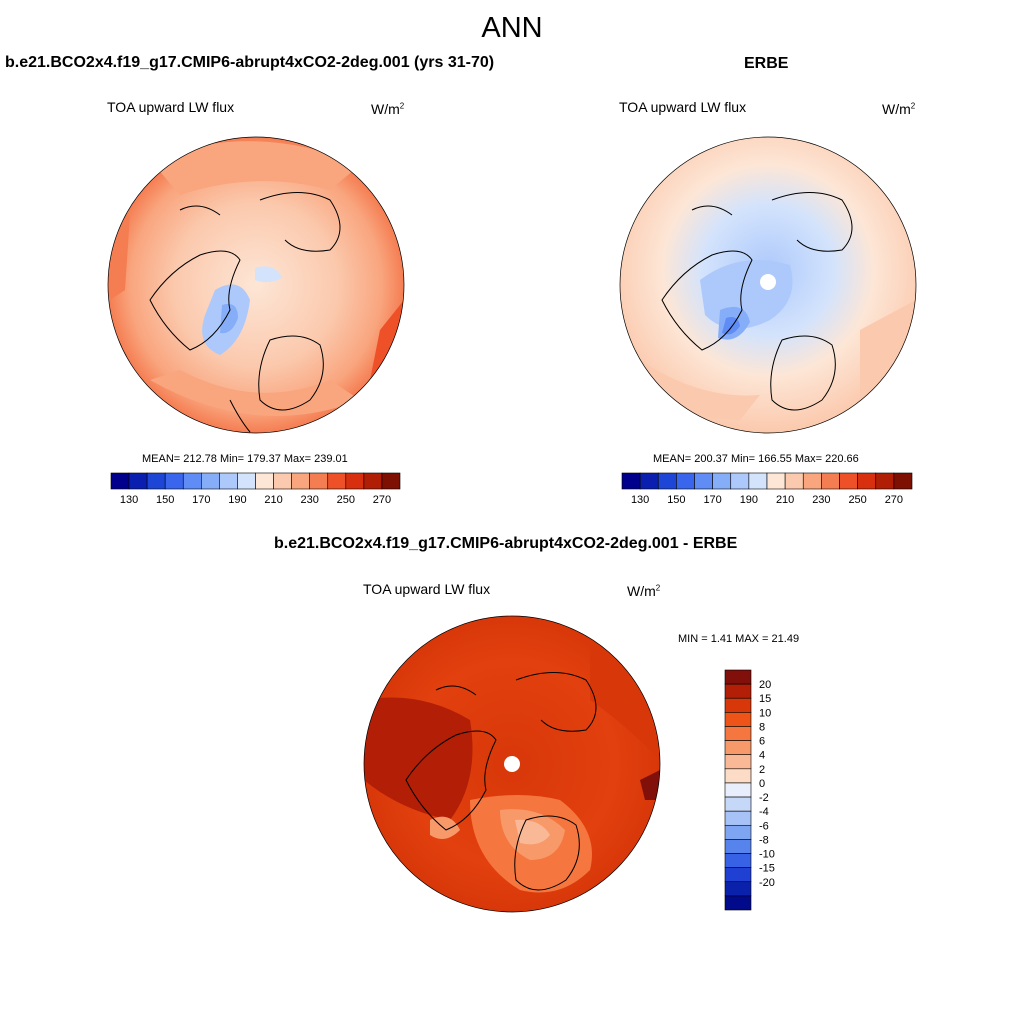 Image resolution: width=1024 pixels, height=1024 pixels. I want to click on diff-colorbar-tick-label: -8, so click(764, 840).